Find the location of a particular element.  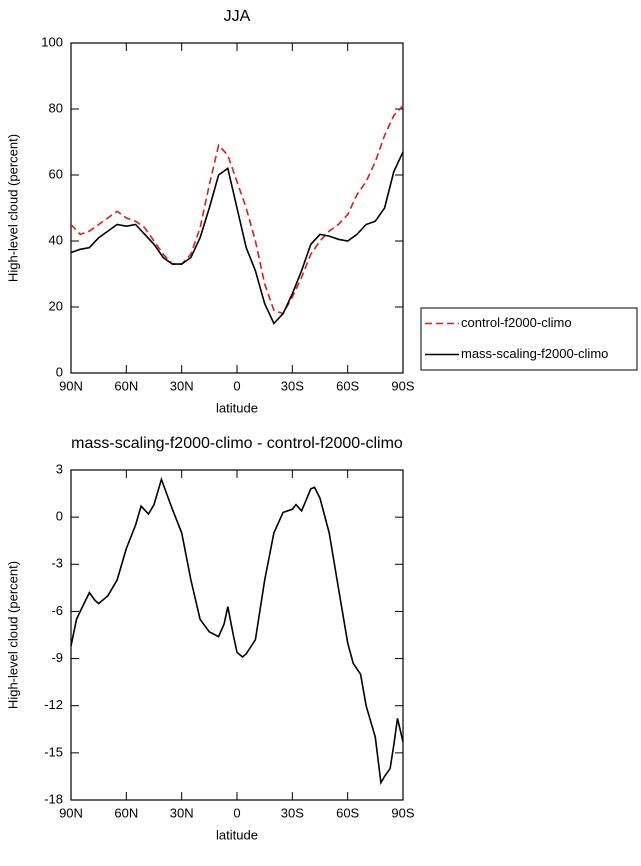

legend-label: control-f2000-climo is located at coordinates (516, 322).